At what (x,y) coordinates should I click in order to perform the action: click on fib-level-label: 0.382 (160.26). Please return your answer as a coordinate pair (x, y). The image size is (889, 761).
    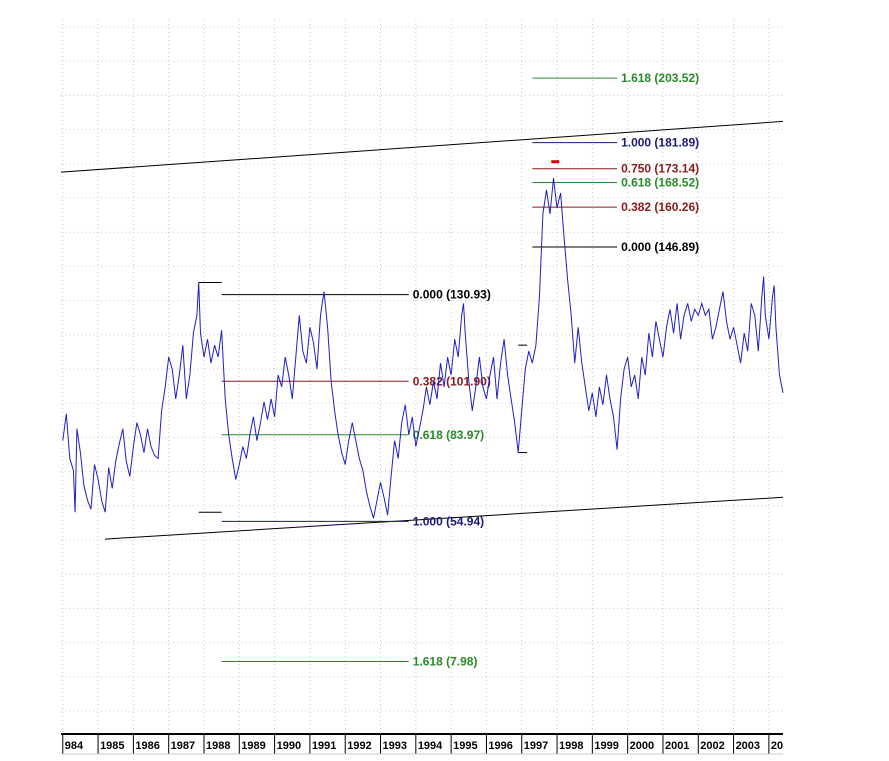
    Looking at the image, I should click on (660, 207).